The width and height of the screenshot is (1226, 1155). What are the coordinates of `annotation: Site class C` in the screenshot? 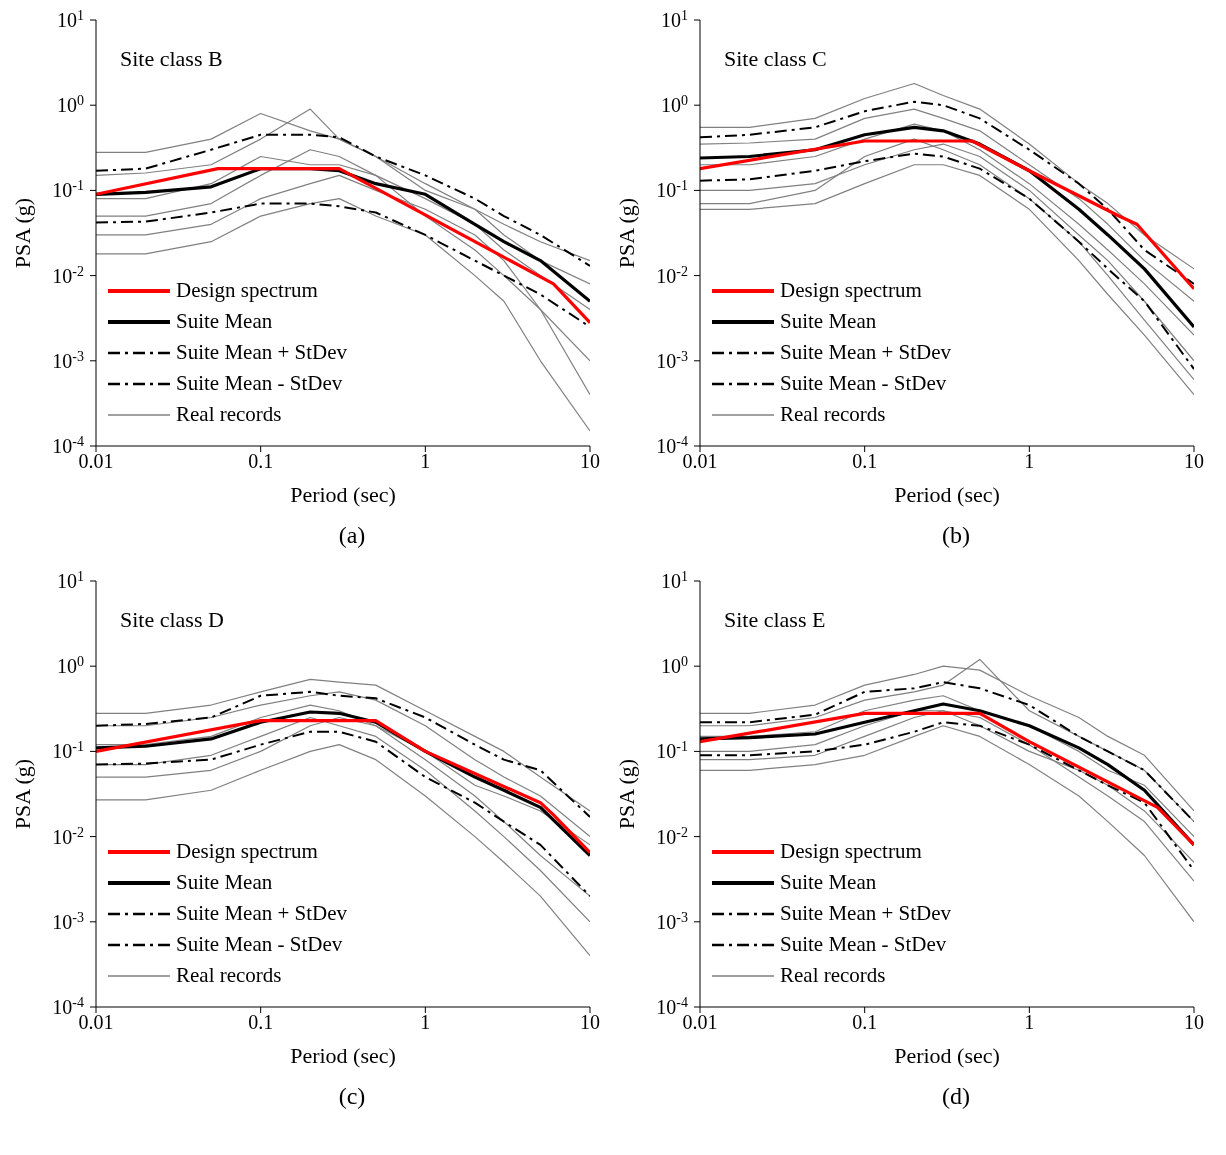 It's located at (775, 59).